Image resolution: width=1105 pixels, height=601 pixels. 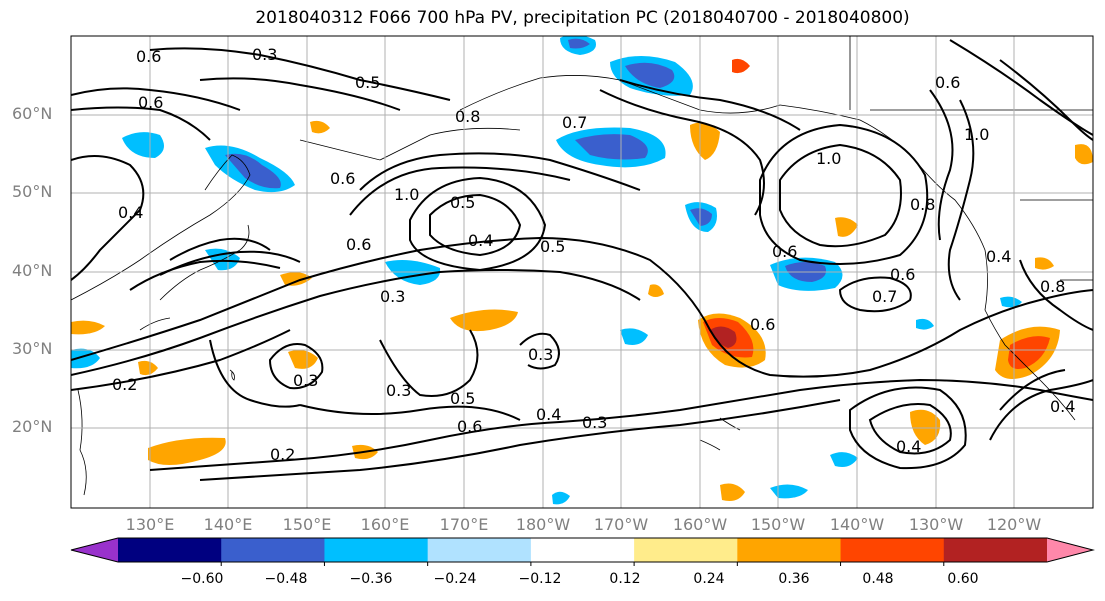 What do you see at coordinates (936, 524) in the screenshot?
I see `lon-label: 130°W` at bounding box center [936, 524].